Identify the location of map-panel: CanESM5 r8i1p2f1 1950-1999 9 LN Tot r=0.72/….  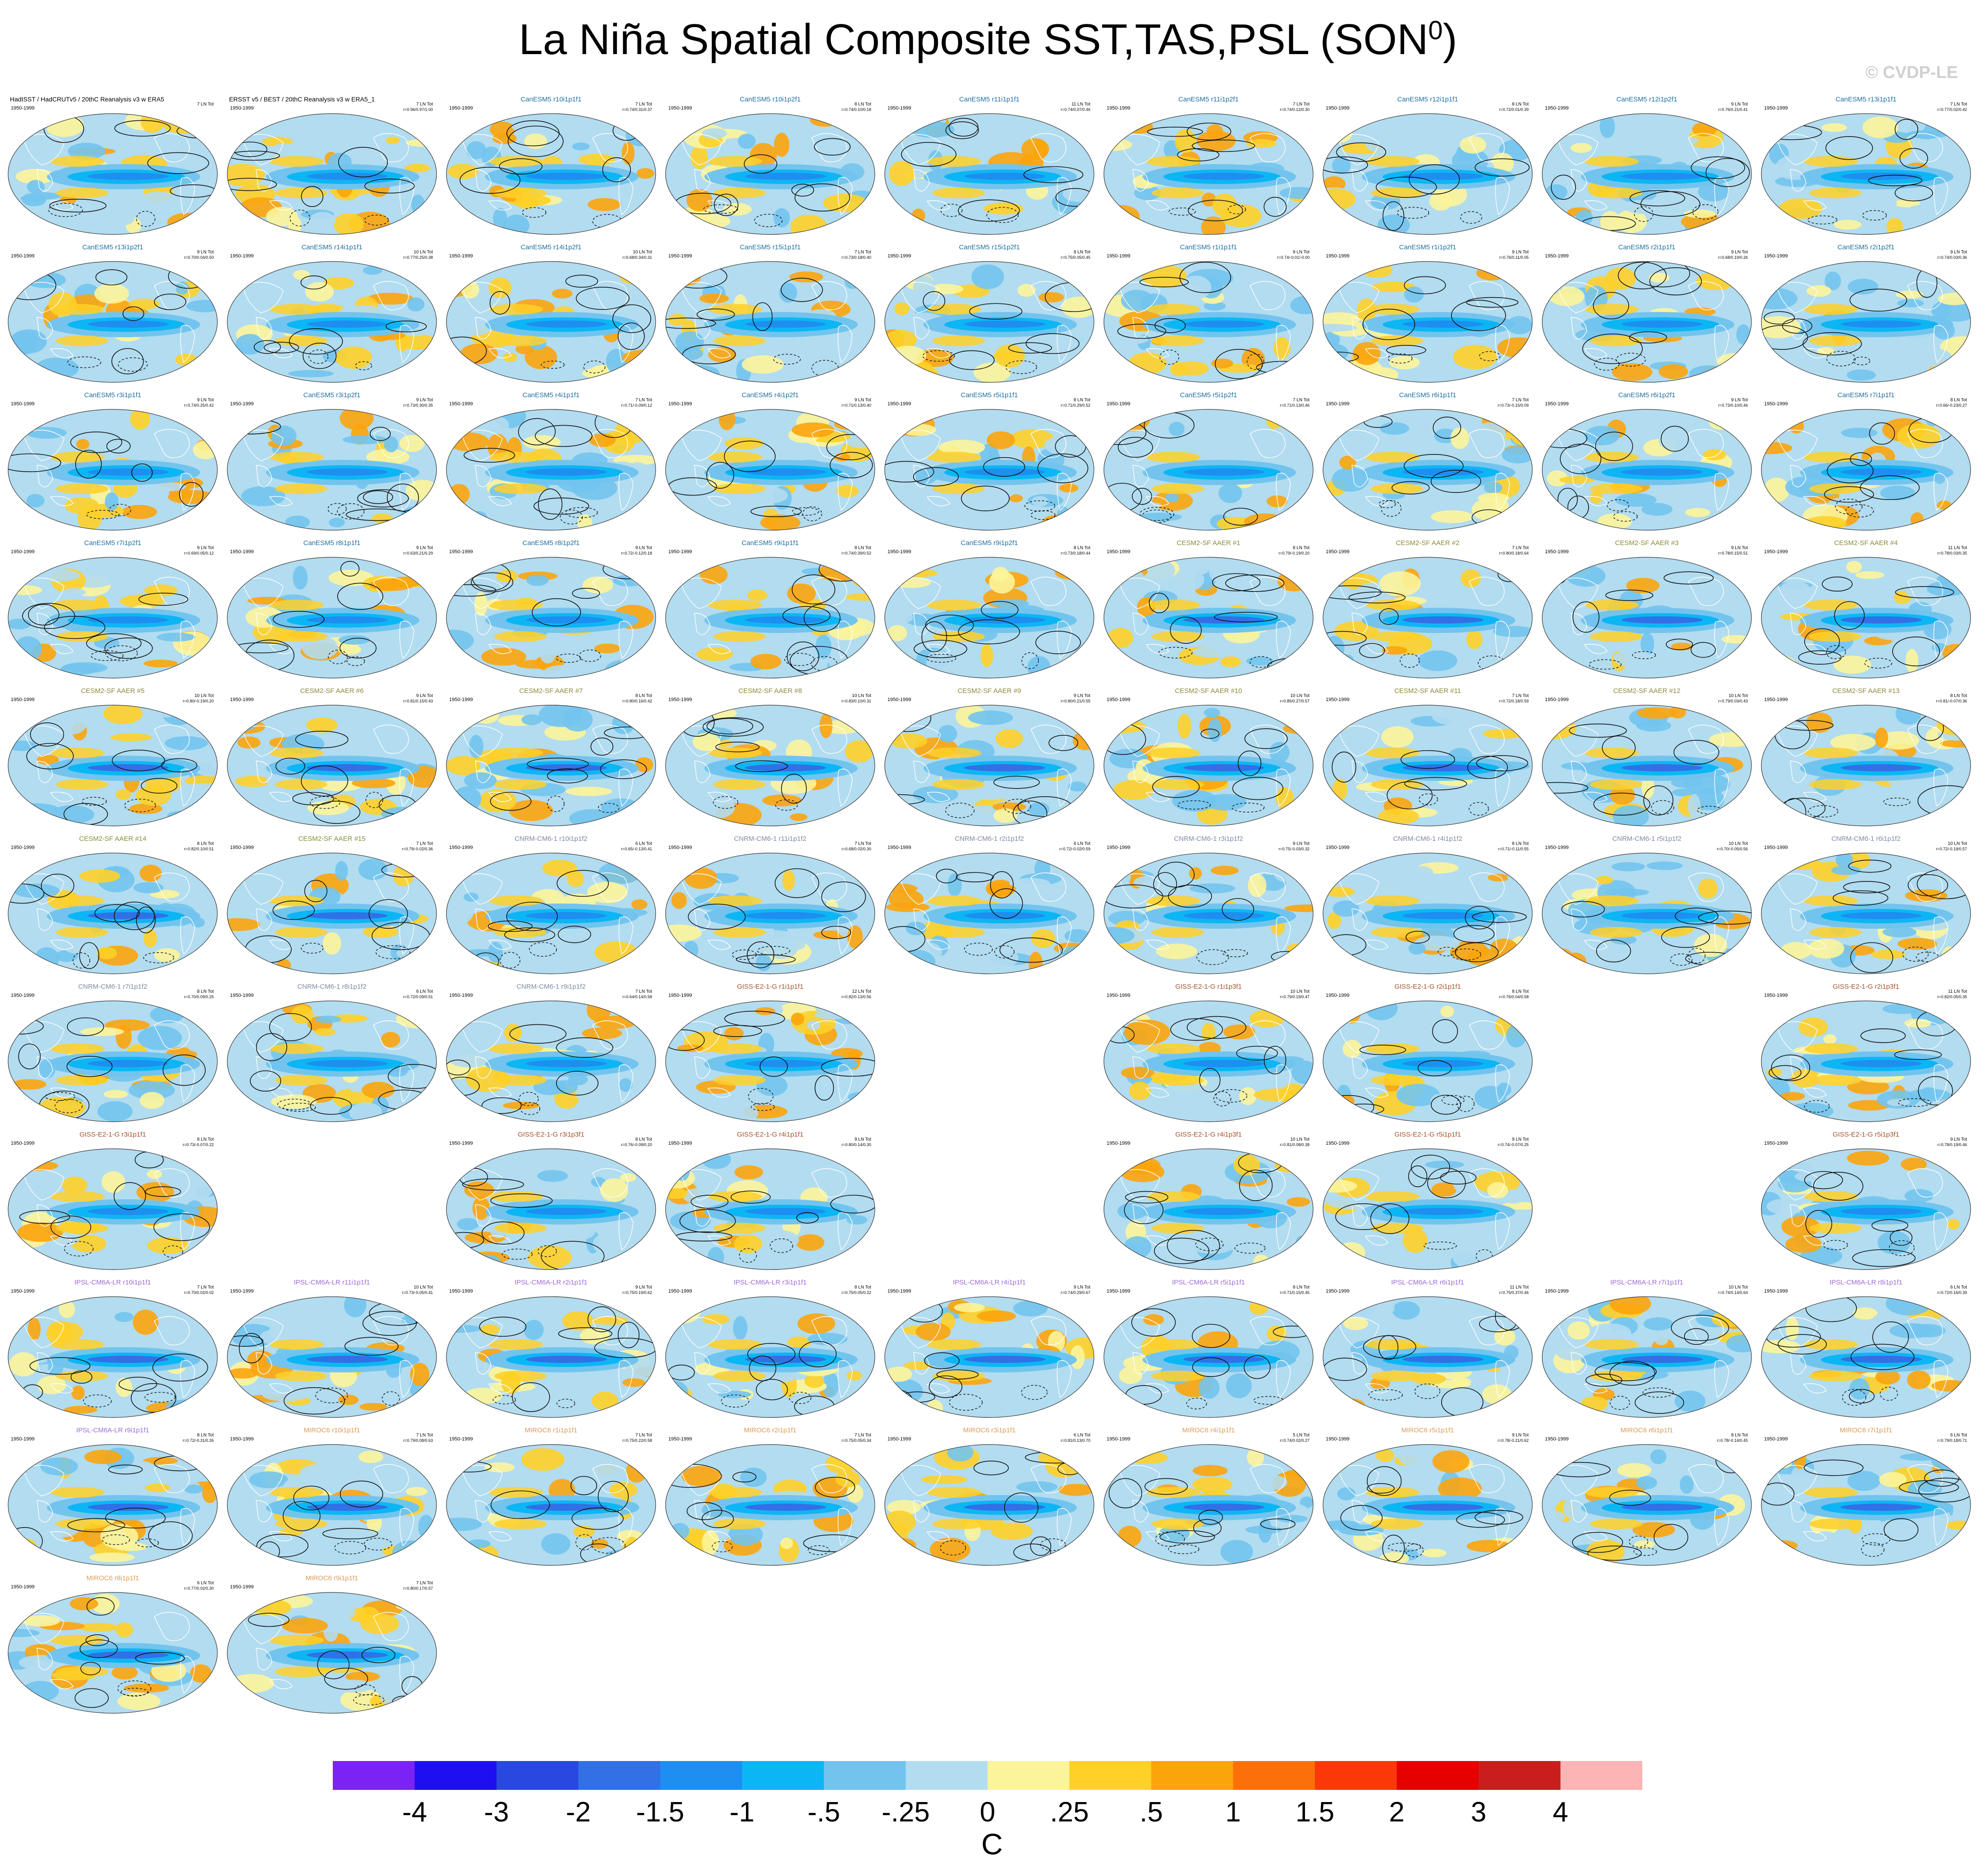
(551, 611).